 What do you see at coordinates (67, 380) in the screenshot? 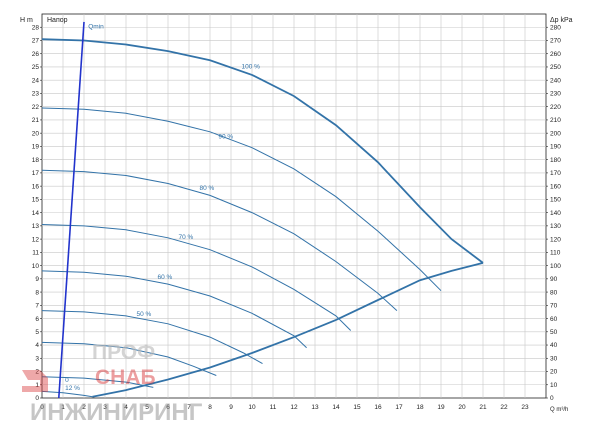
I see `curve-label: 0` at bounding box center [67, 380].